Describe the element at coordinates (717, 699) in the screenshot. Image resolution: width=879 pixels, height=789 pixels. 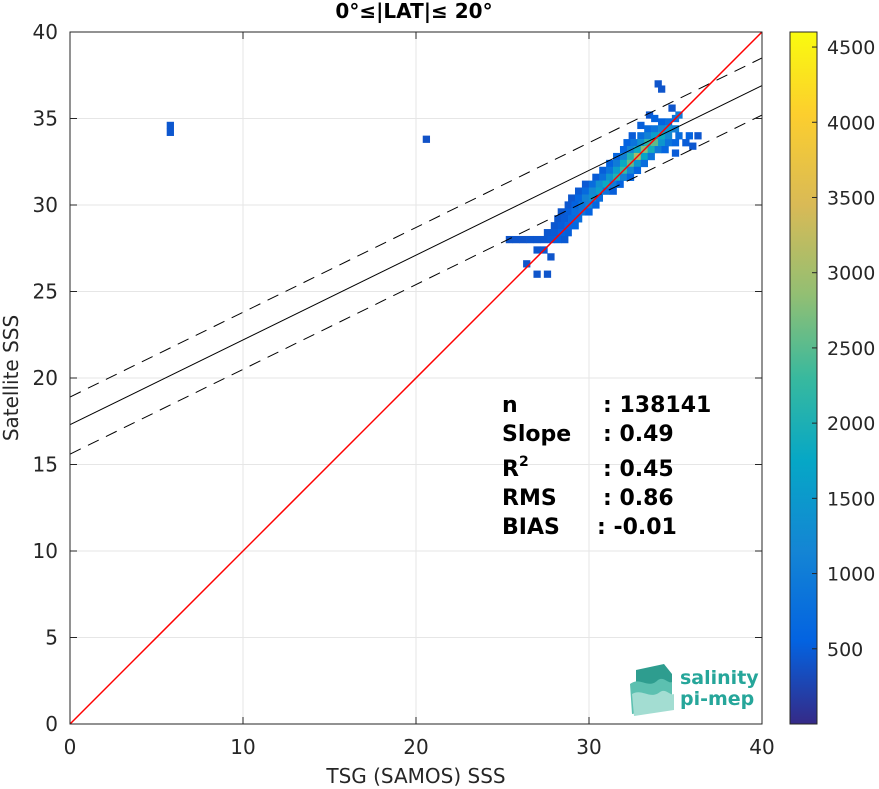
I see `logo-line-2: pi-mep` at that location.